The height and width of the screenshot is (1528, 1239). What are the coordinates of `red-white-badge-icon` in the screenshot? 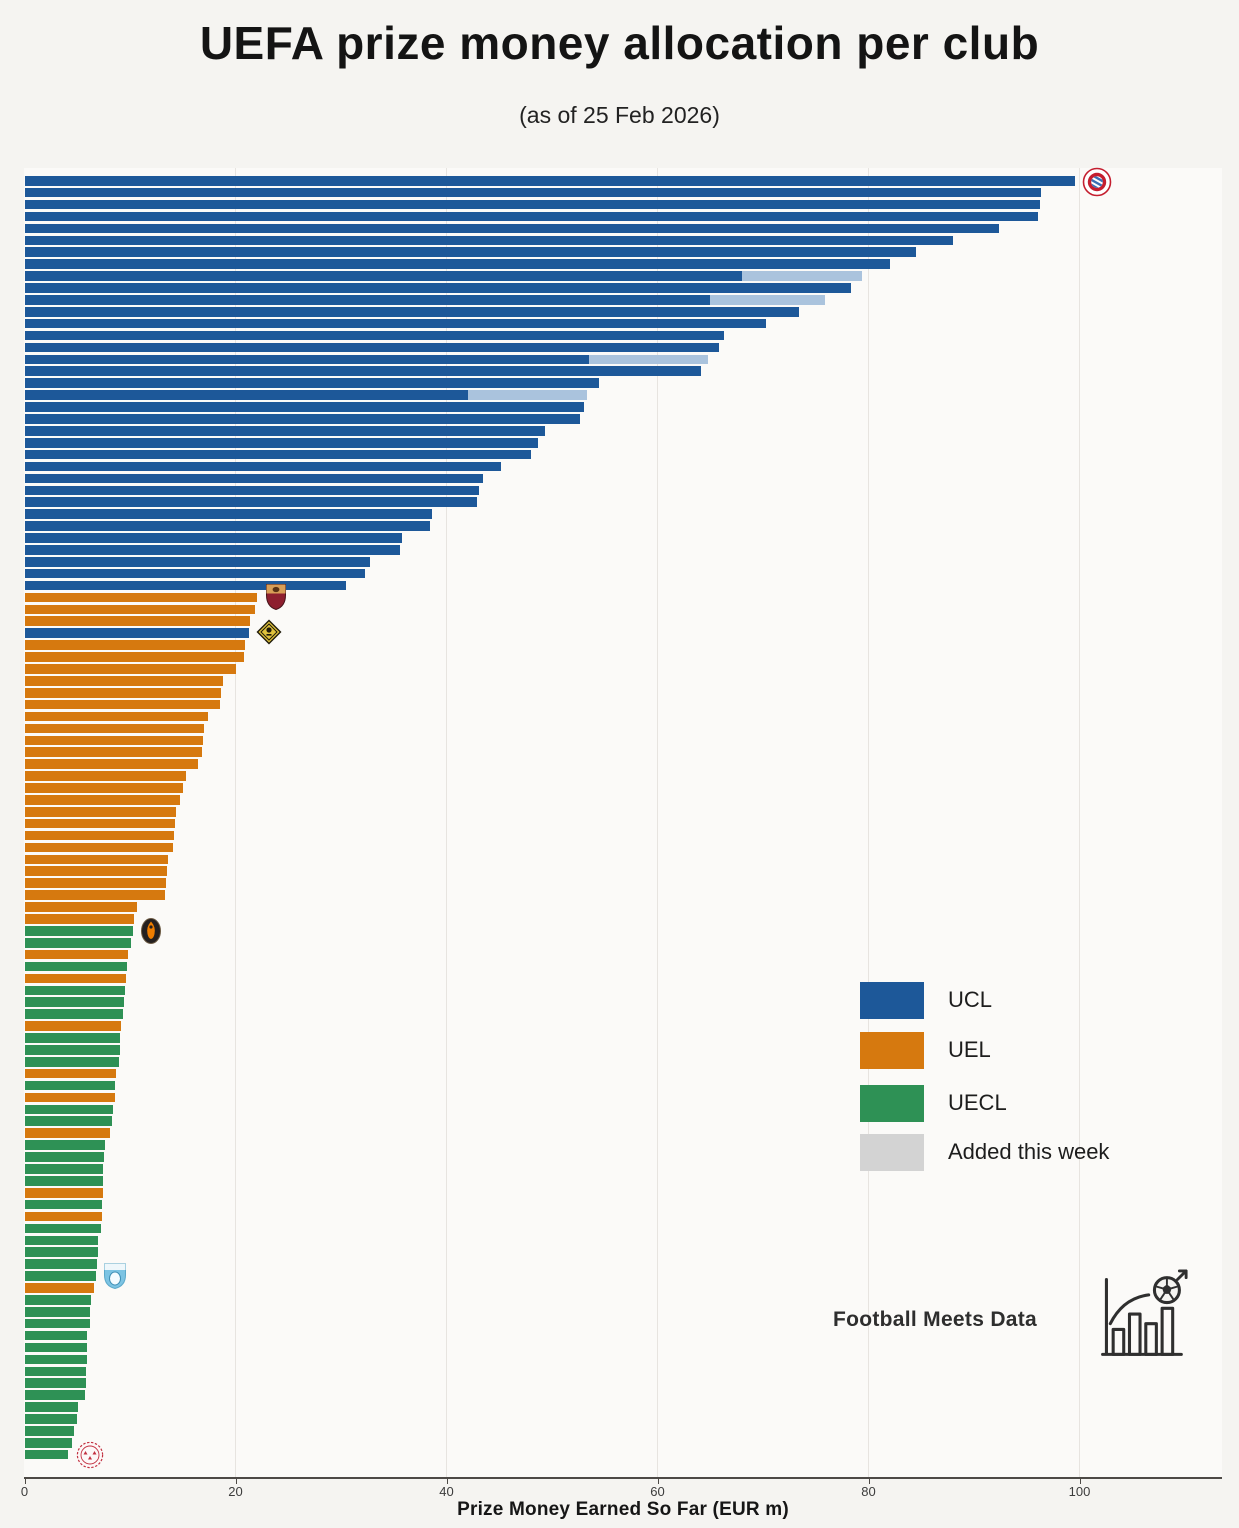 It's located at (90, 1457).